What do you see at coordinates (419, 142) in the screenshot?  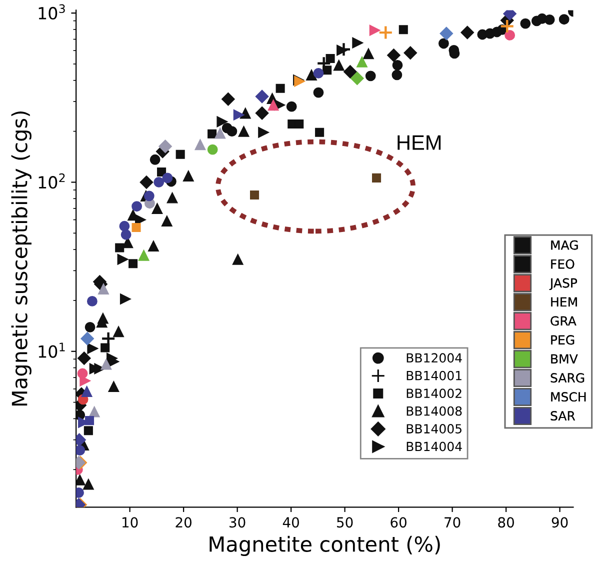 I see `annotation: HEM` at bounding box center [419, 142].